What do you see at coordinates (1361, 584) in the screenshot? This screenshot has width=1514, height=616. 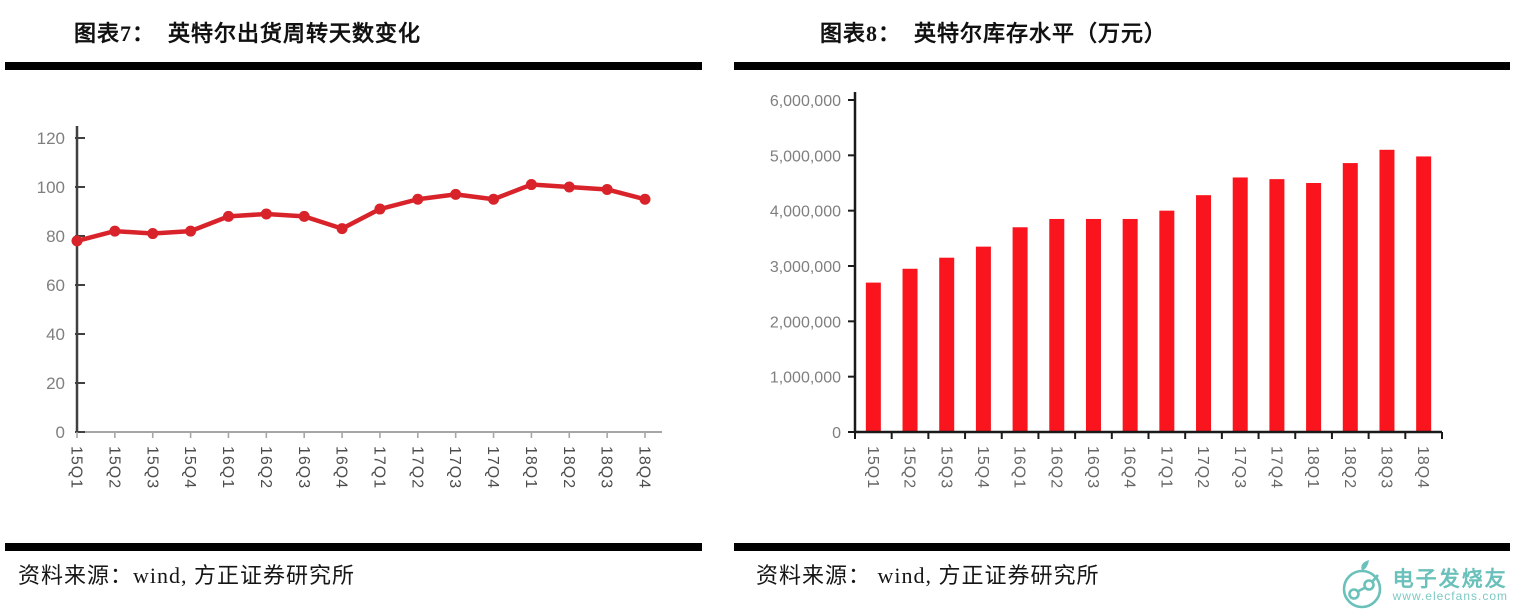 I see `elecfans-logo-icon` at bounding box center [1361, 584].